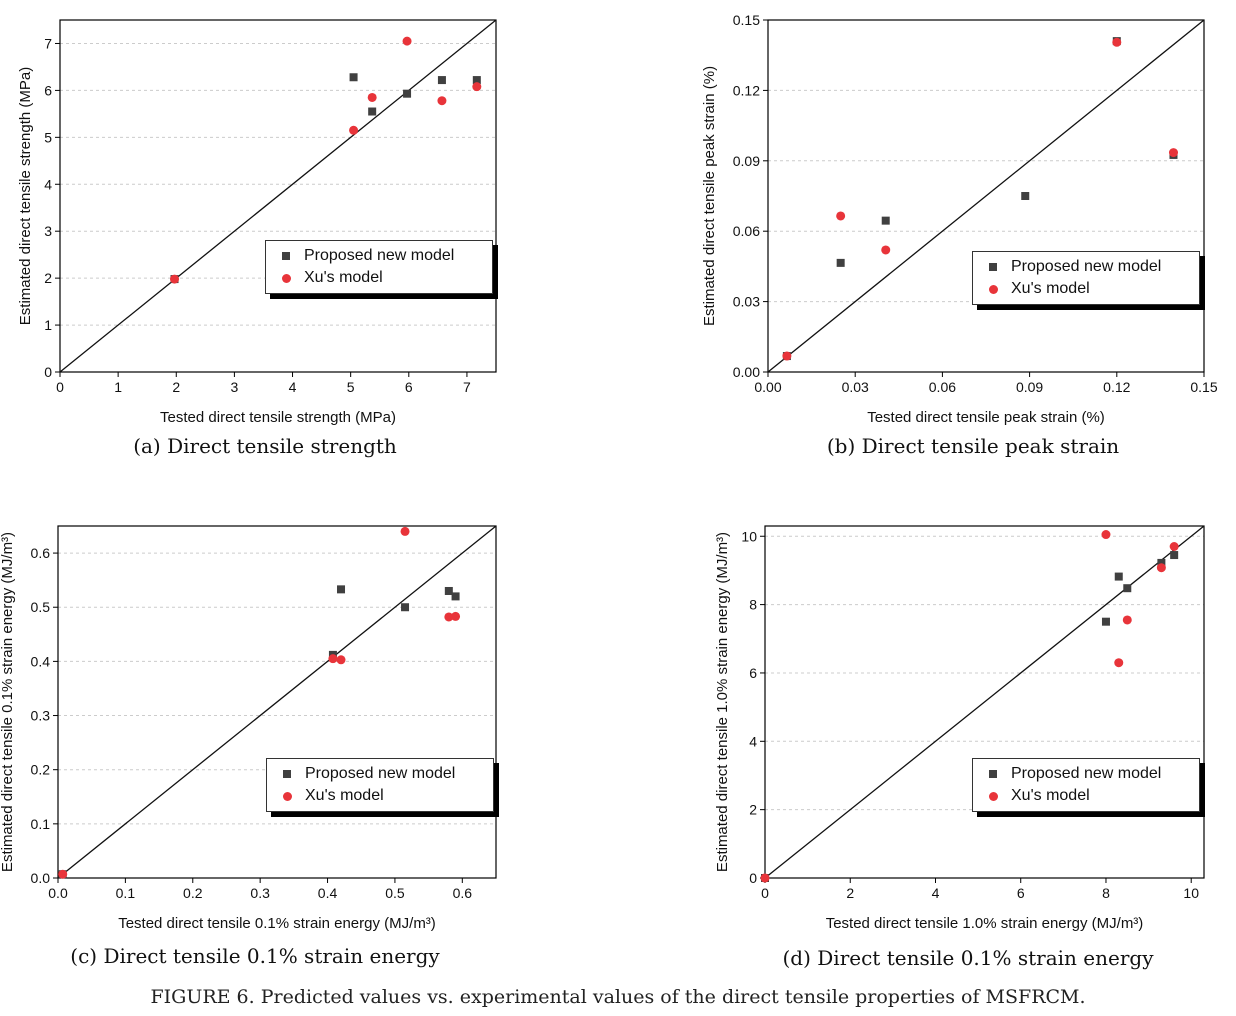 The image size is (1236, 1016). I want to click on x-axis-label: Tested direct tensile strength (MPa), so click(278, 417).